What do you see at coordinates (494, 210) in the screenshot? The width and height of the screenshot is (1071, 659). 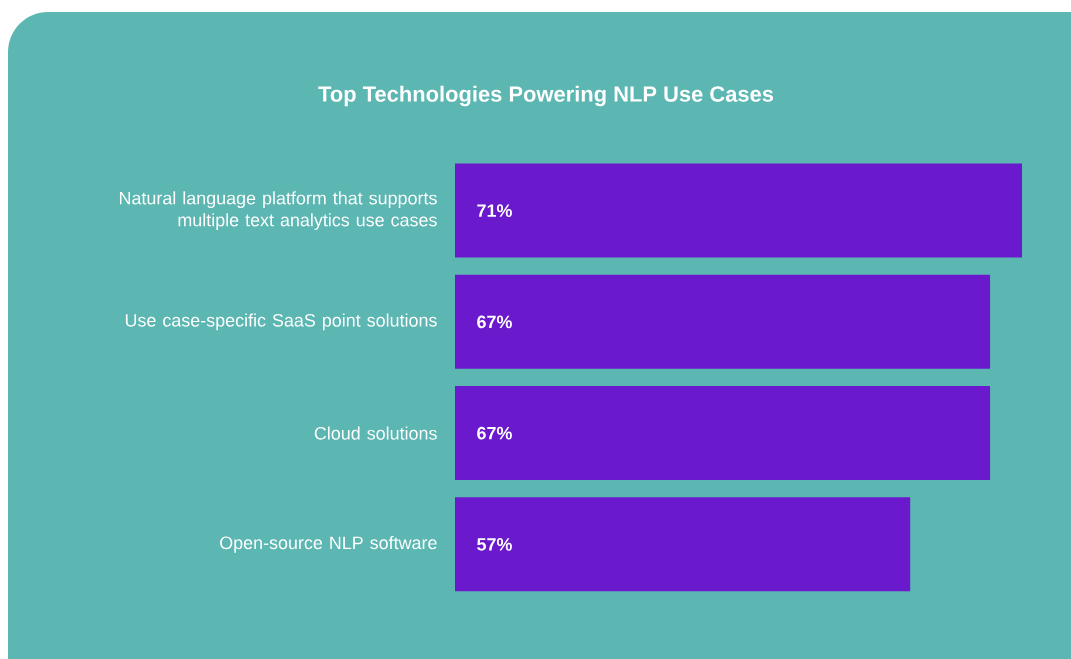 I see `data-label: 71%` at bounding box center [494, 210].